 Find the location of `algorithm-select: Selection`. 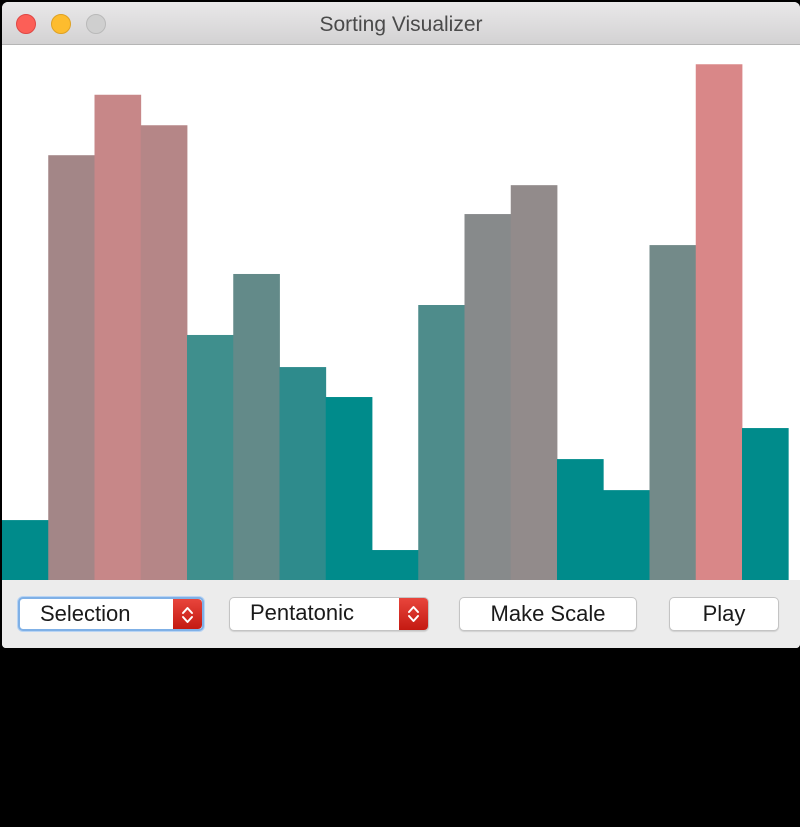

algorithm-select: Selection is located at coordinates (111, 614).